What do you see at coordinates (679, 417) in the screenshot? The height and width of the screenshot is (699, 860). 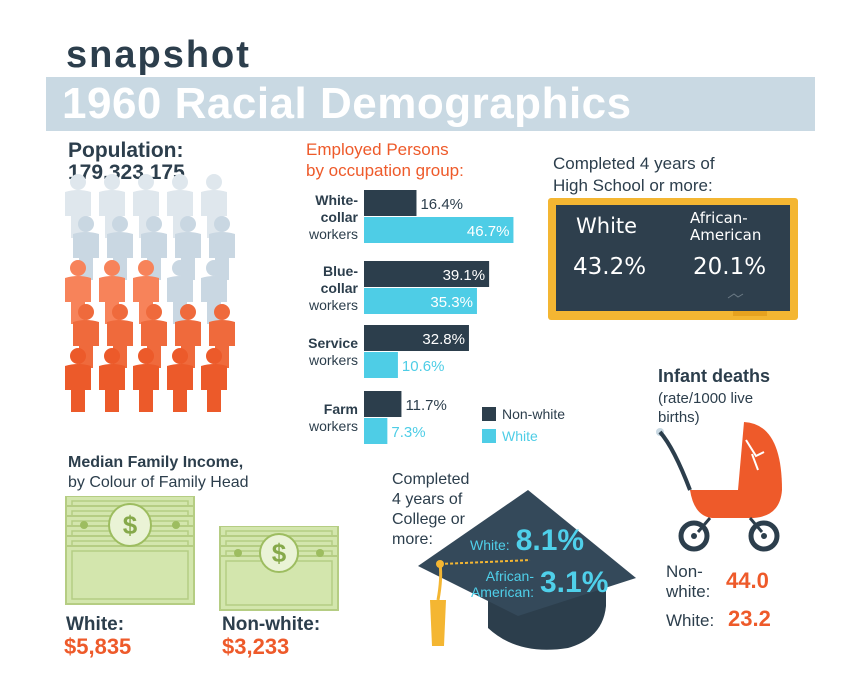 I see `infant-subtitle-line2: births)` at bounding box center [679, 417].